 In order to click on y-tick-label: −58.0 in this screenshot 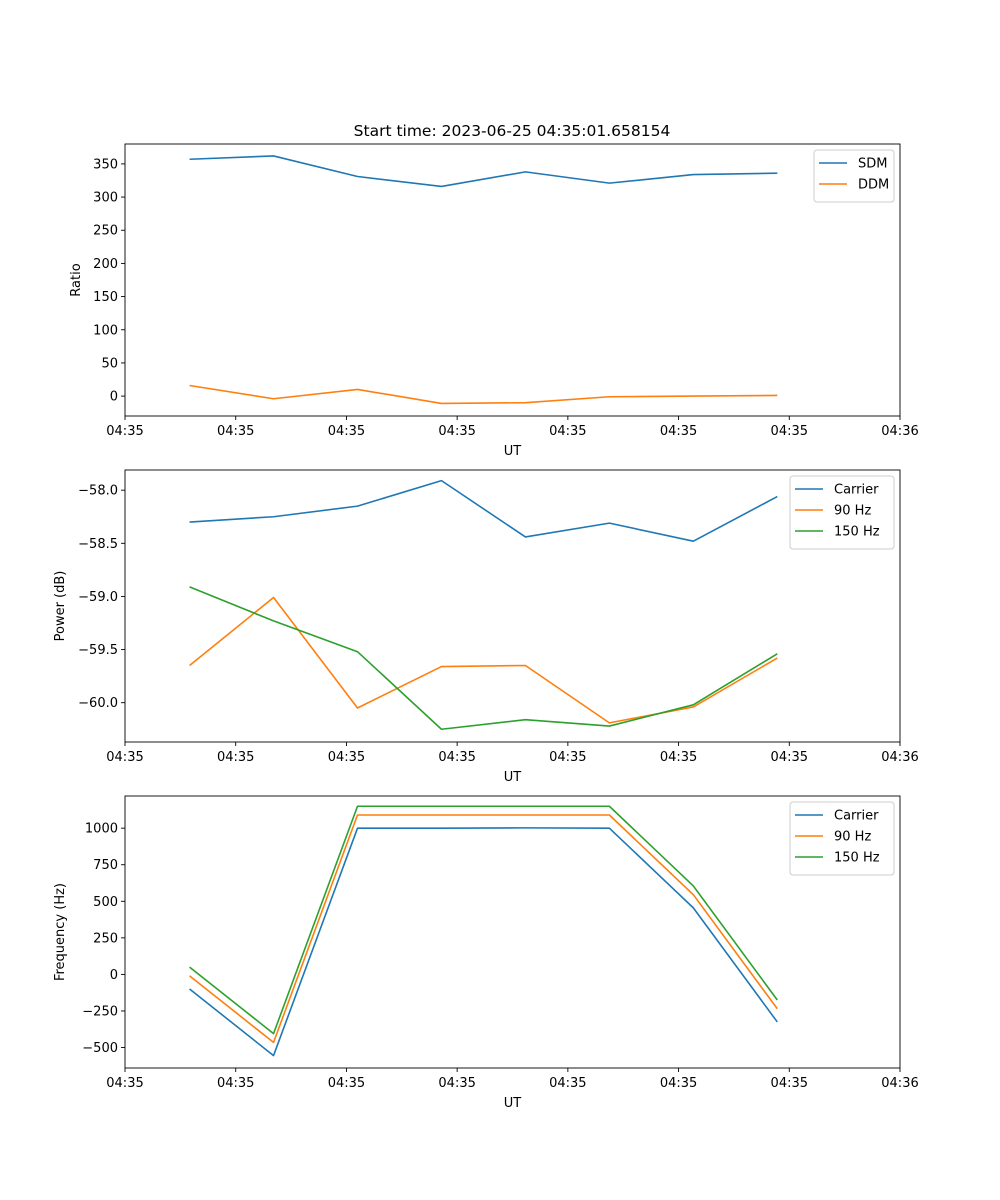, I will do `click(98, 491)`.